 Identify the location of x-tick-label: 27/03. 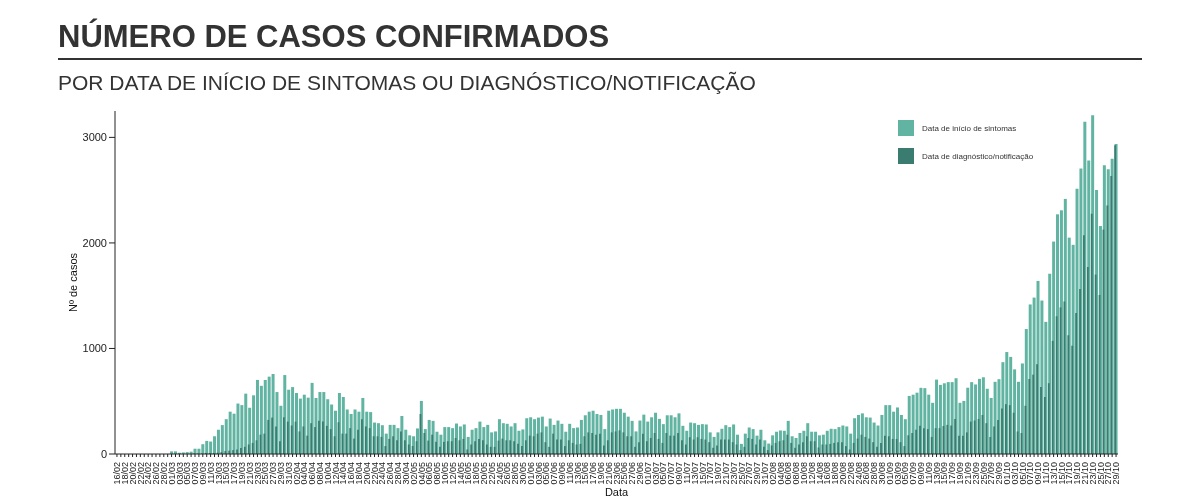
(273, 473).